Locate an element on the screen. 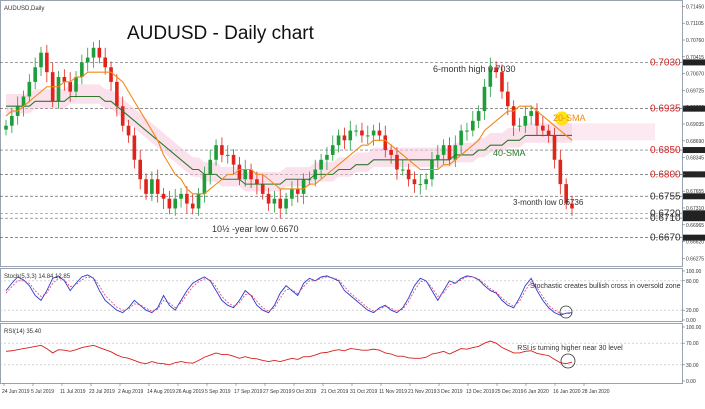 Image resolution: width=705 pixels, height=409 pixels. x-tick-label: 31 Oct 2019 is located at coordinates (363, 392).